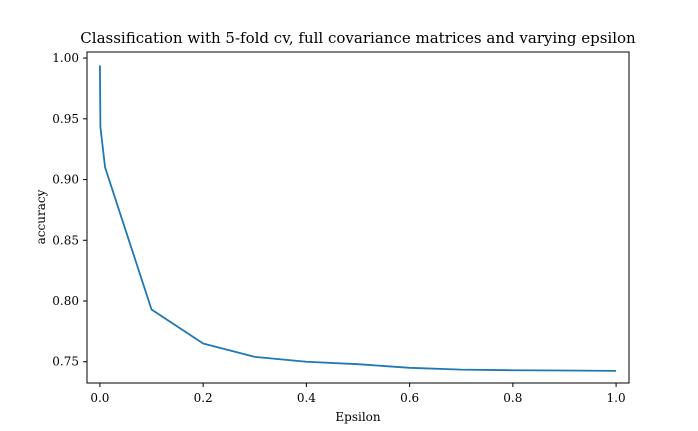 This screenshot has width=698, height=431. I want to click on y-tick-label: 0.95, so click(65, 119).